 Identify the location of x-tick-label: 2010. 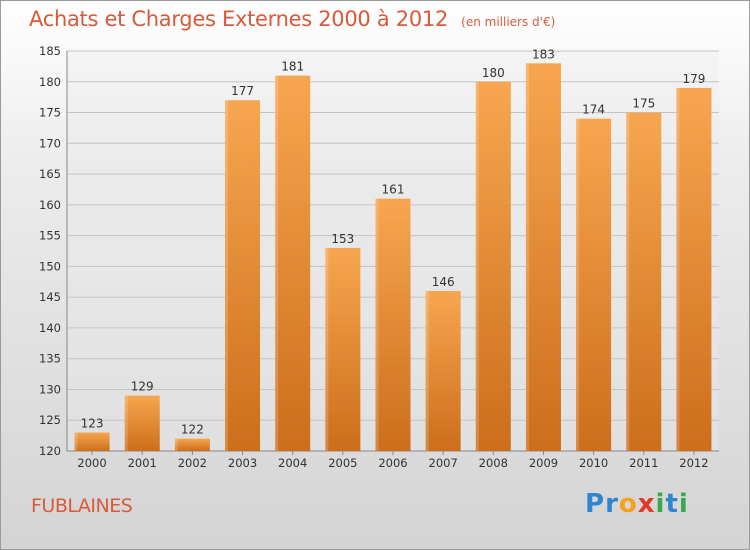
(593, 463).